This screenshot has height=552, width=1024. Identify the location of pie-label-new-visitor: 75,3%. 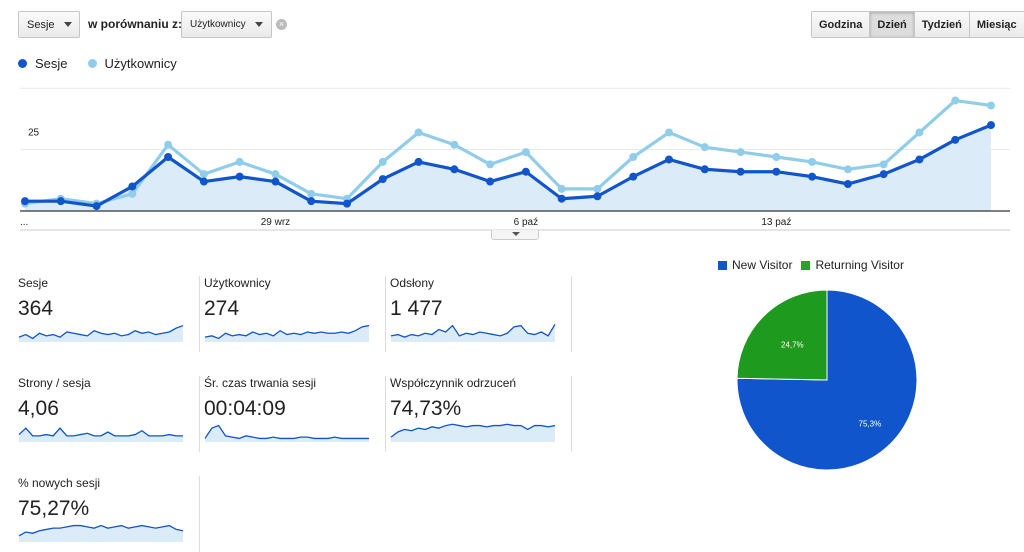
(870, 424).